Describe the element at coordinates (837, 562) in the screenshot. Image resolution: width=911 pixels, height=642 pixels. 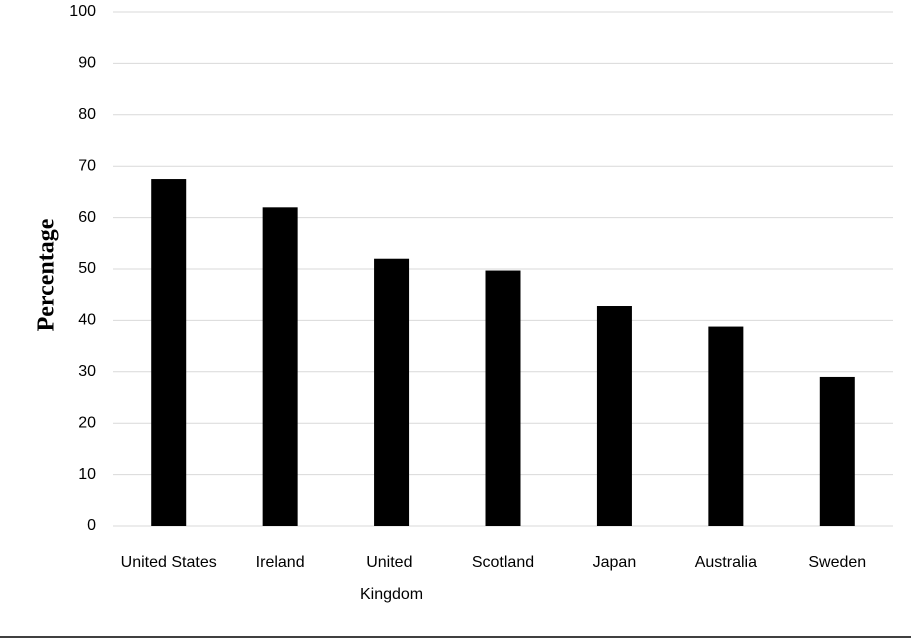
I see `x-tick-label: Sweden` at that location.